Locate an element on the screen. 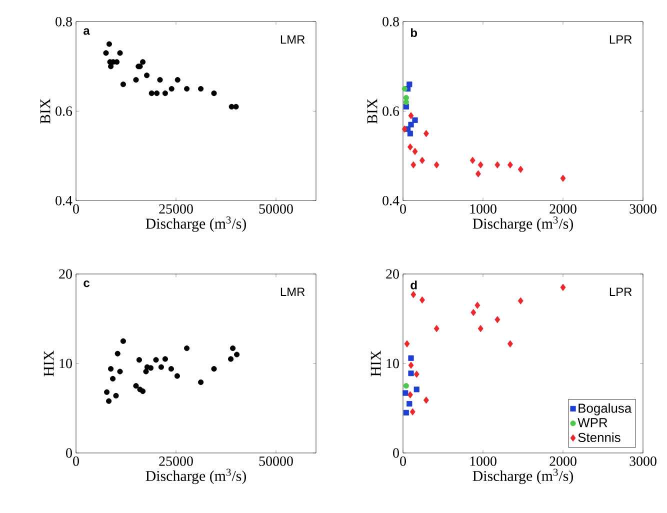 This screenshot has height=513, width=667. x-tick-label: 2000 is located at coordinates (563, 461).